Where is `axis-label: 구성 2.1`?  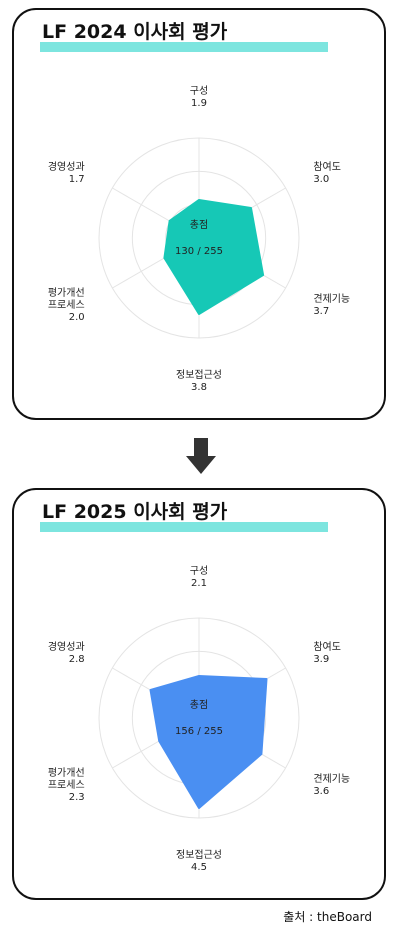
axis-label: 구성 2.1 is located at coordinates (199, 577).